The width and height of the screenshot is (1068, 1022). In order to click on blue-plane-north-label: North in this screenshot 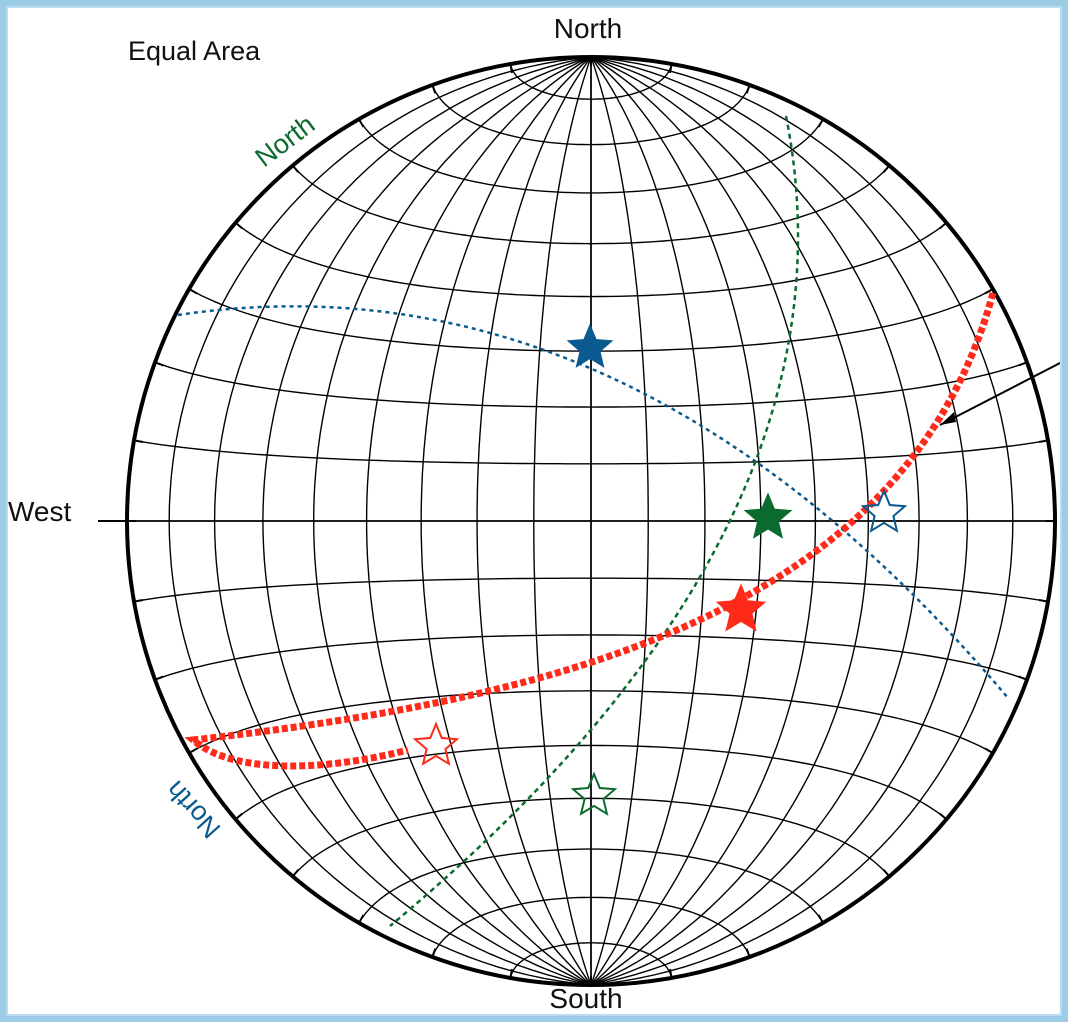, I will do `click(193, 809)`.